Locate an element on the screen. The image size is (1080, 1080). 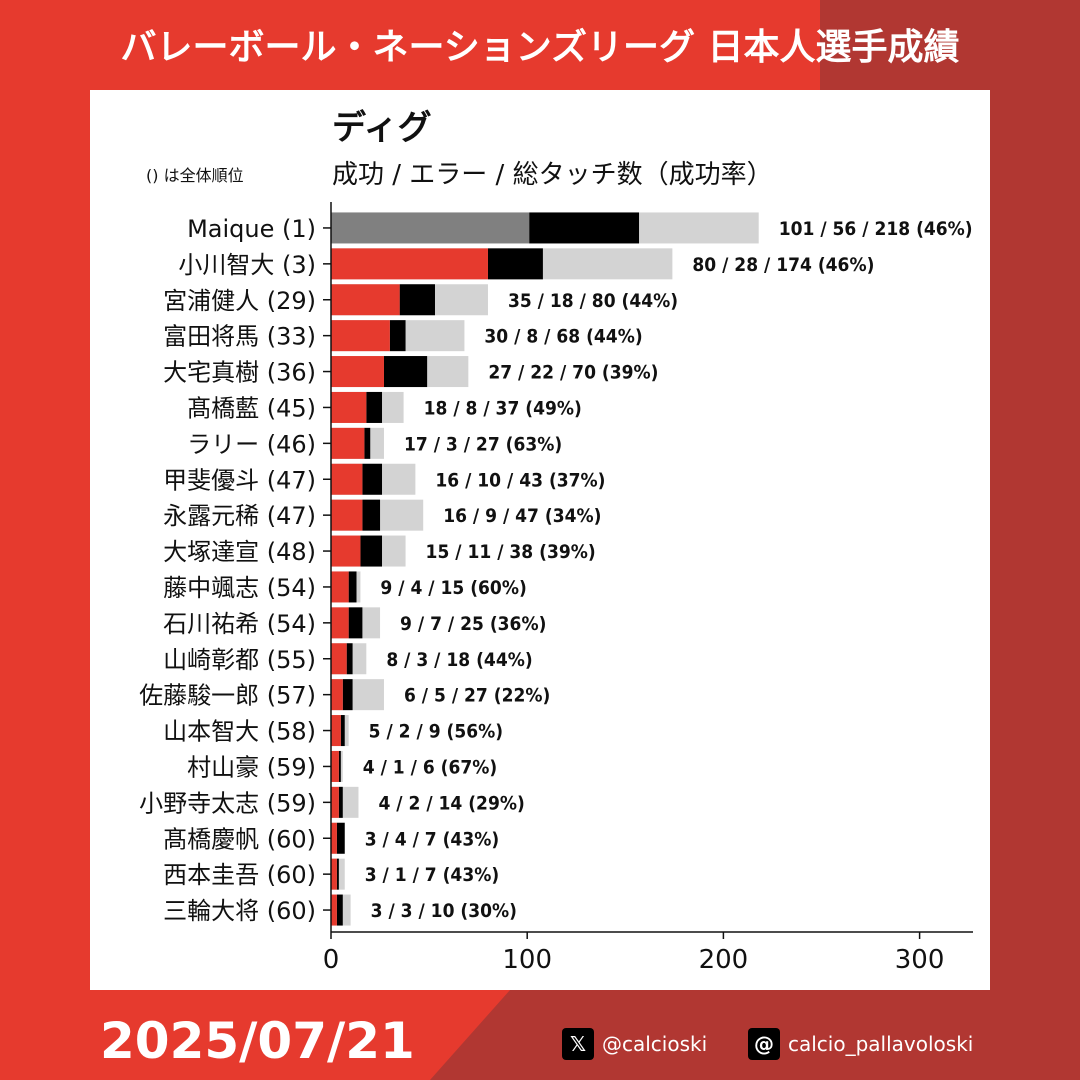
chart-title: ディグ is located at coordinates (382, 128).